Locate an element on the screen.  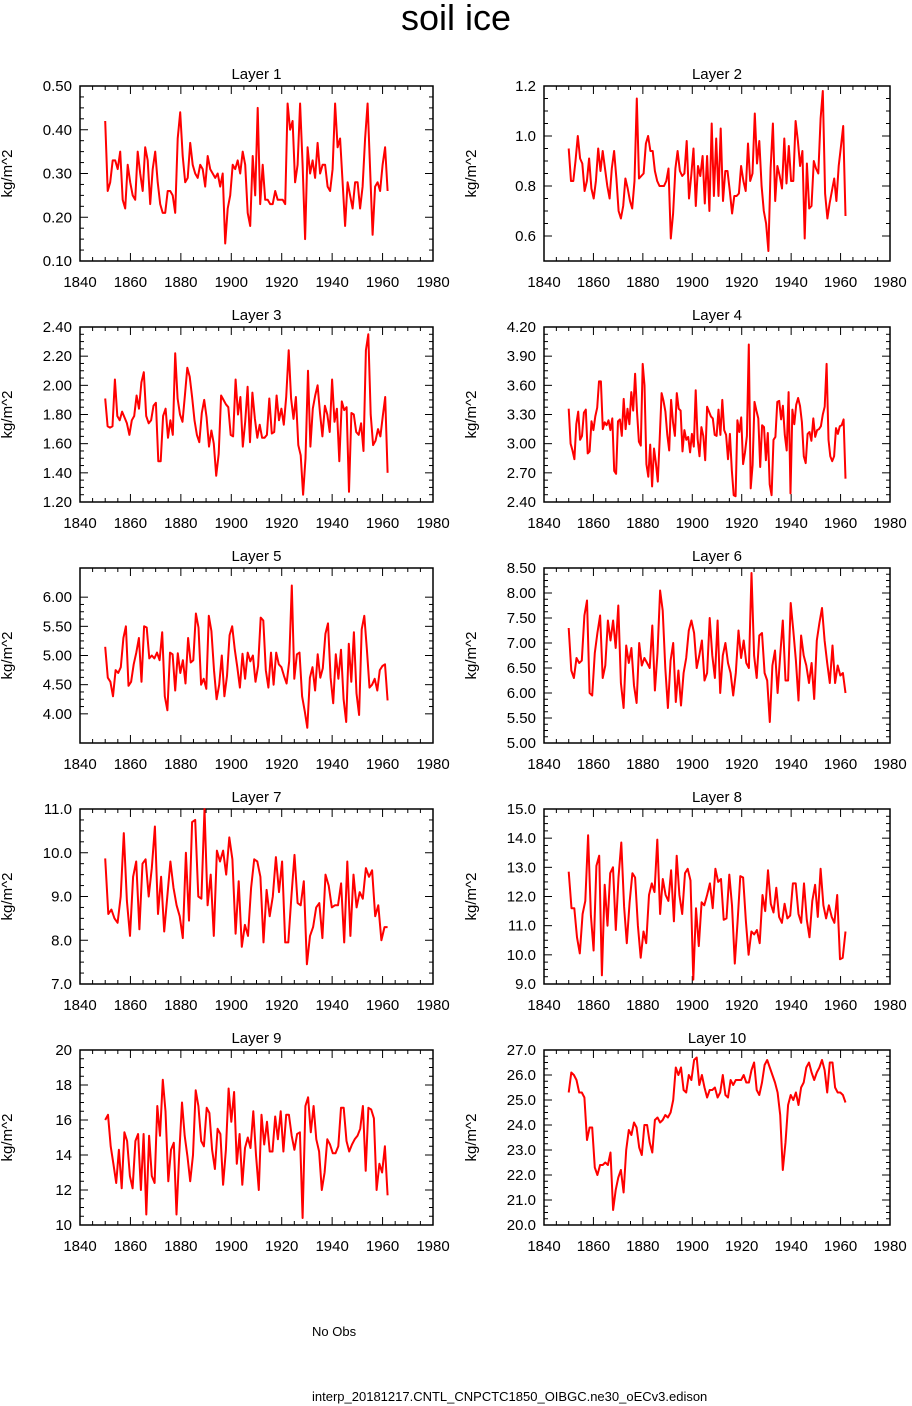
y-tick-label: 0.40 is located at coordinates (57, 130).